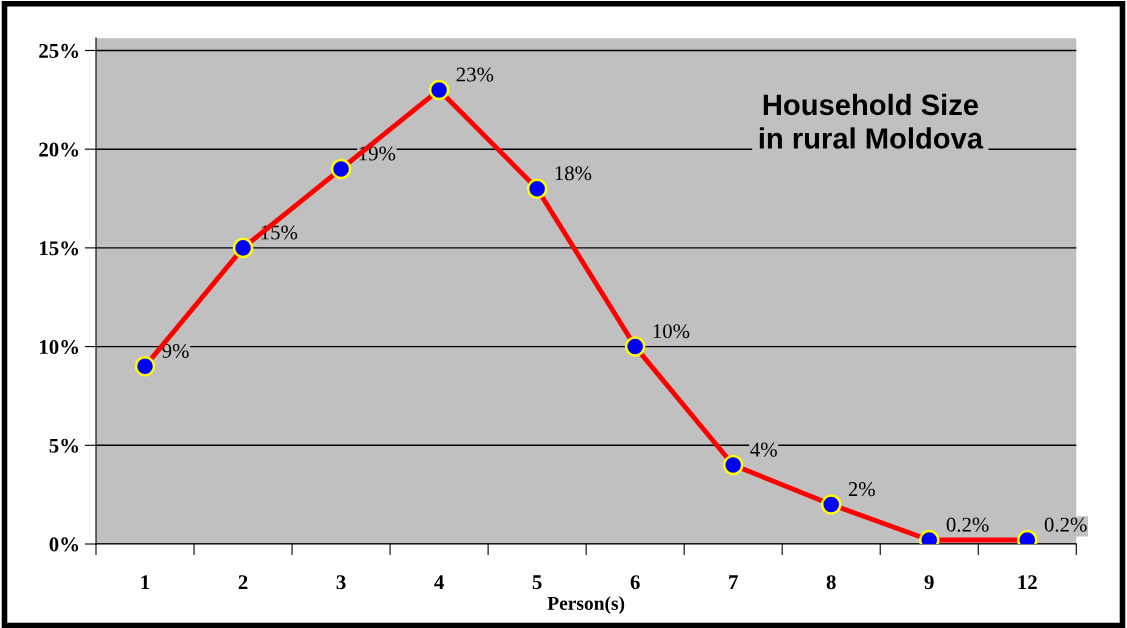  Describe the element at coordinates (64, 445) in the screenshot. I see `y-tick-label: 5%` at that location.